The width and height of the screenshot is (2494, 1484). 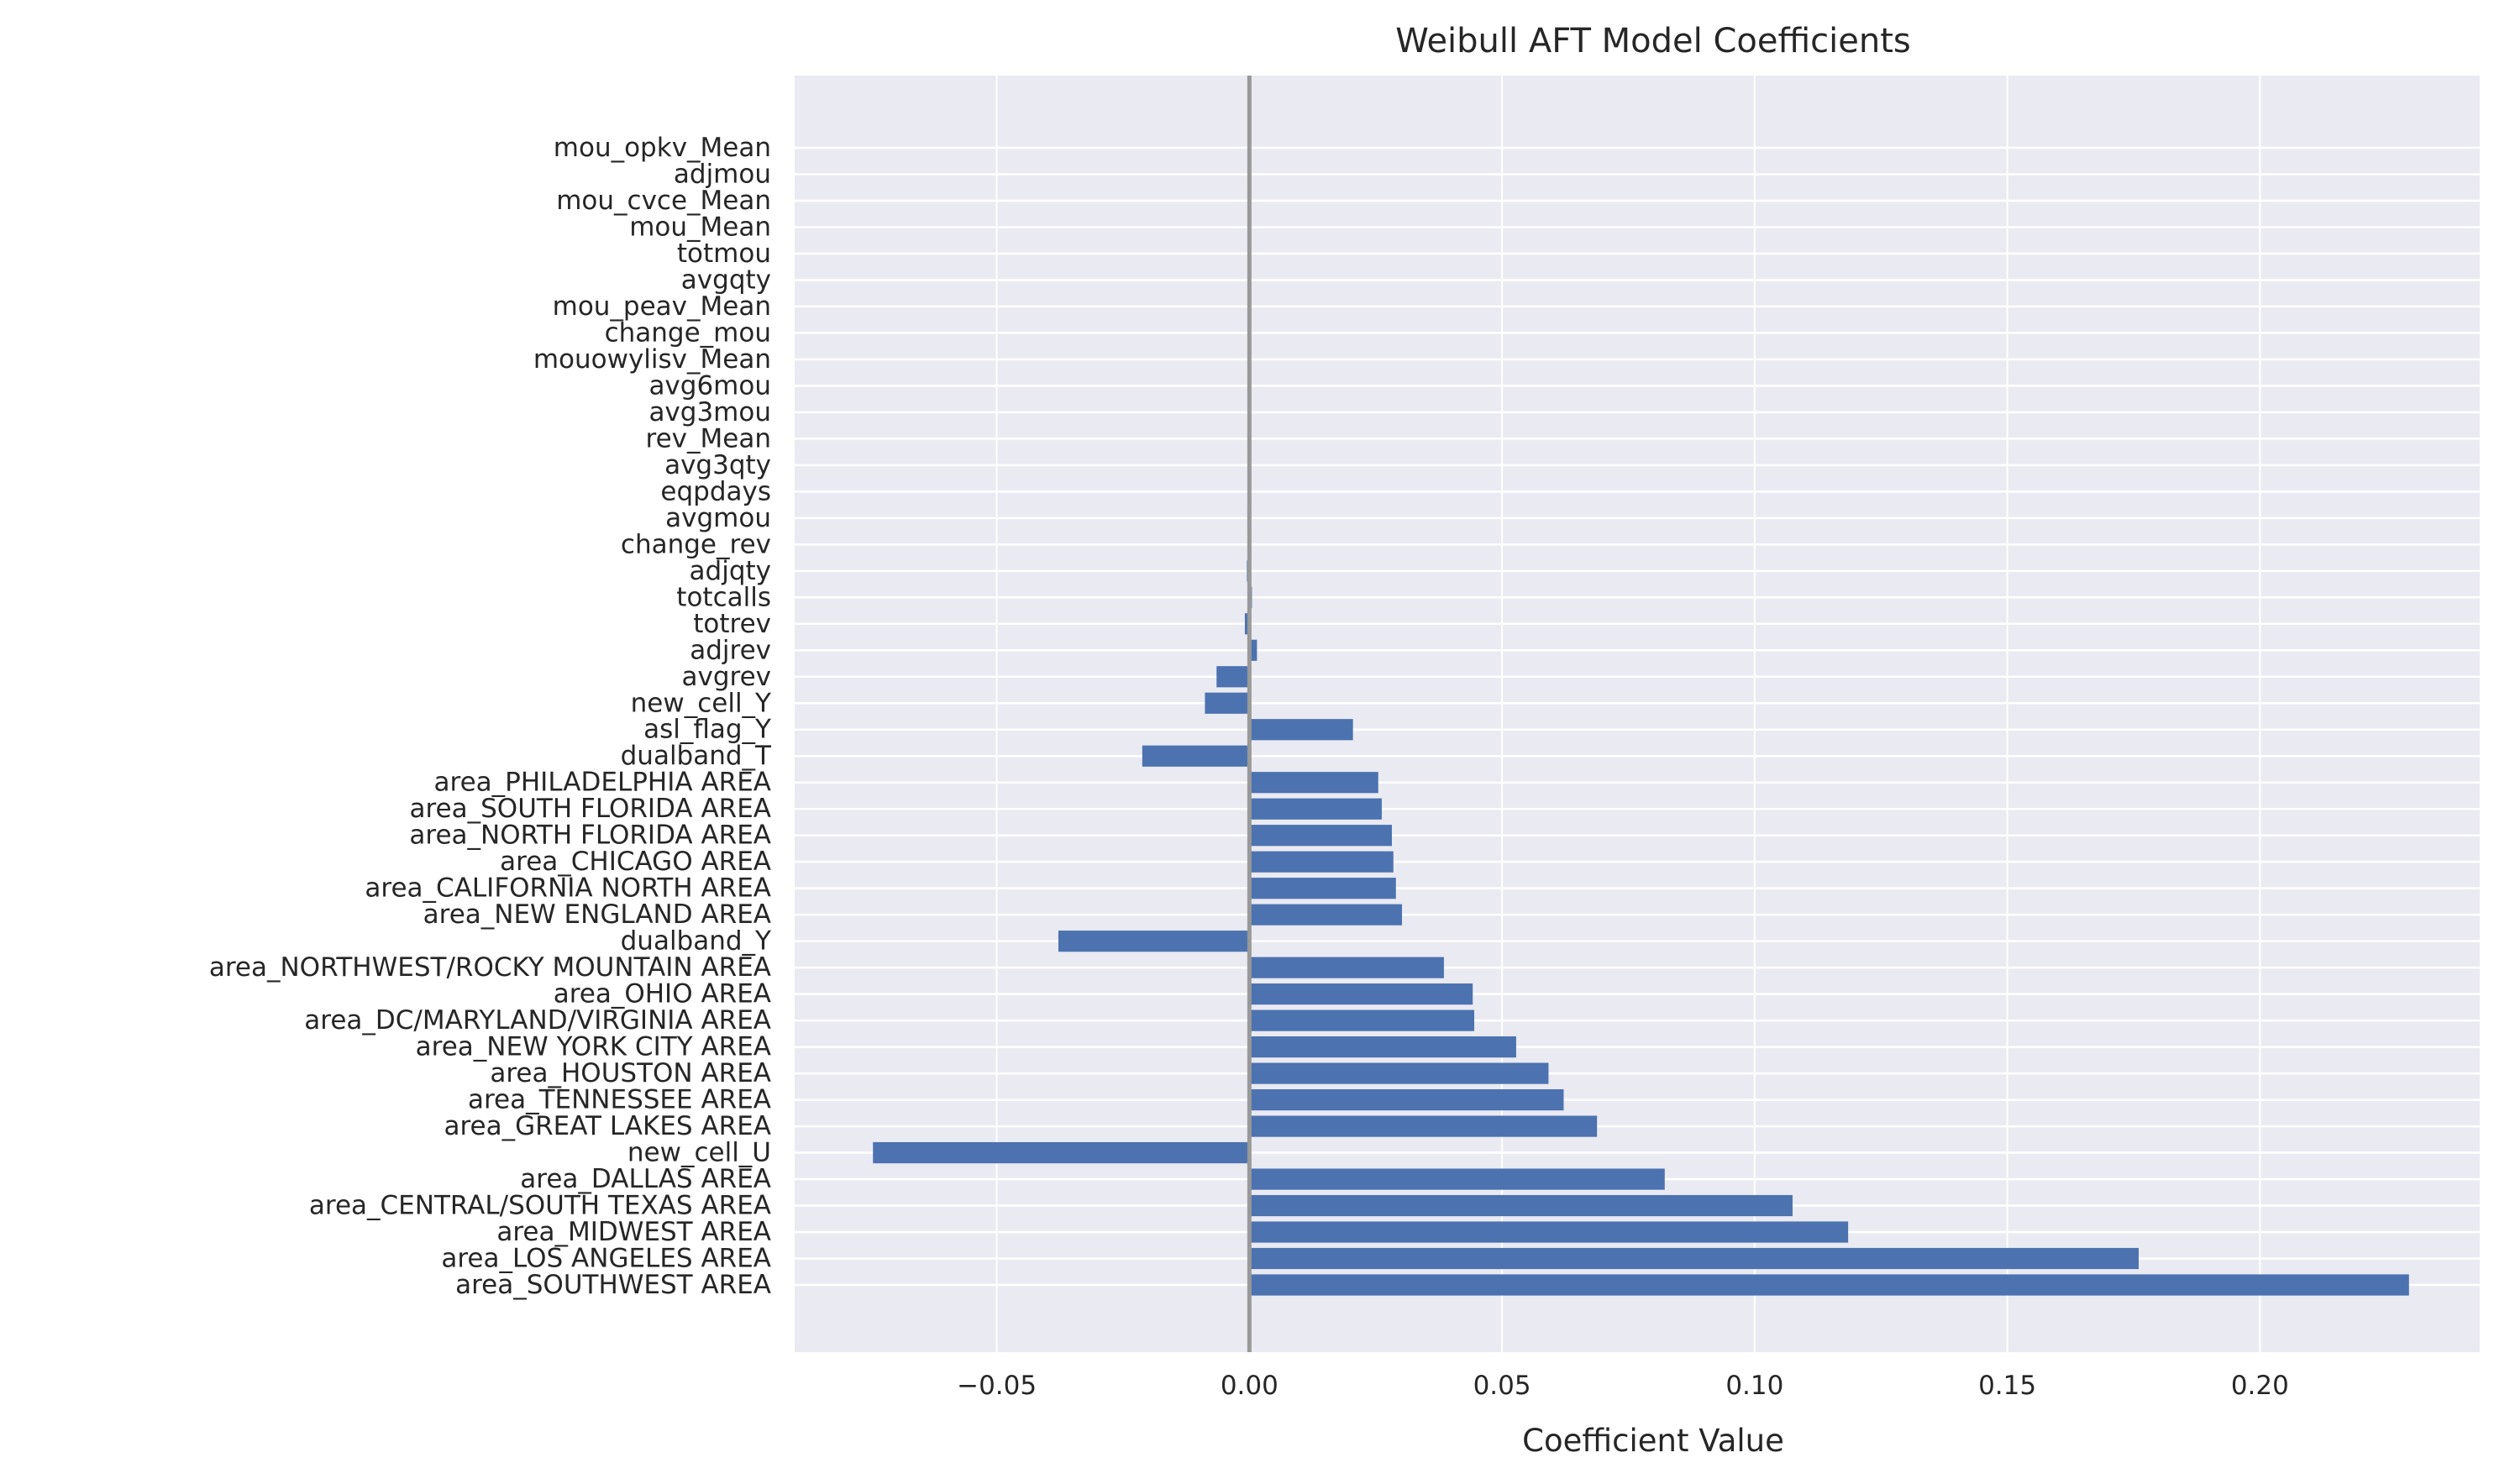 What do you see at coordinates (1829, 1285) in the screenshot?
I see `bar-area-southwest-area` at bounding box center [1829, 1285].